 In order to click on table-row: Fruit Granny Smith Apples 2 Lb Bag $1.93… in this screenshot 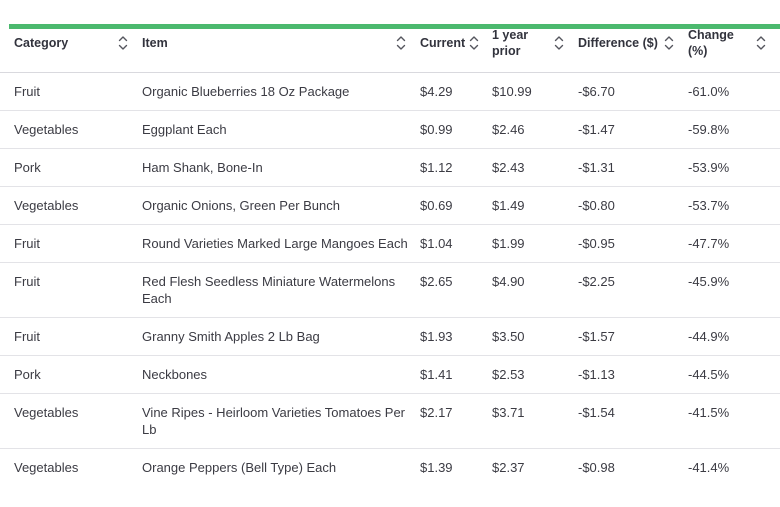, I will do `click(390, 336)`.